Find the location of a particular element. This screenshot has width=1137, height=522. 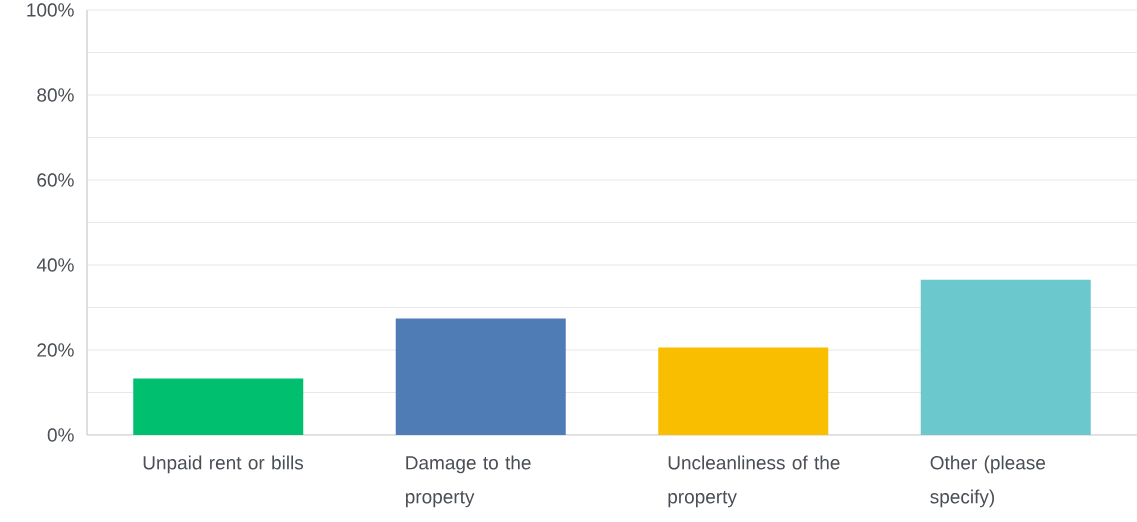

y-tick-label: 100% is located at coordinates (50, 10).